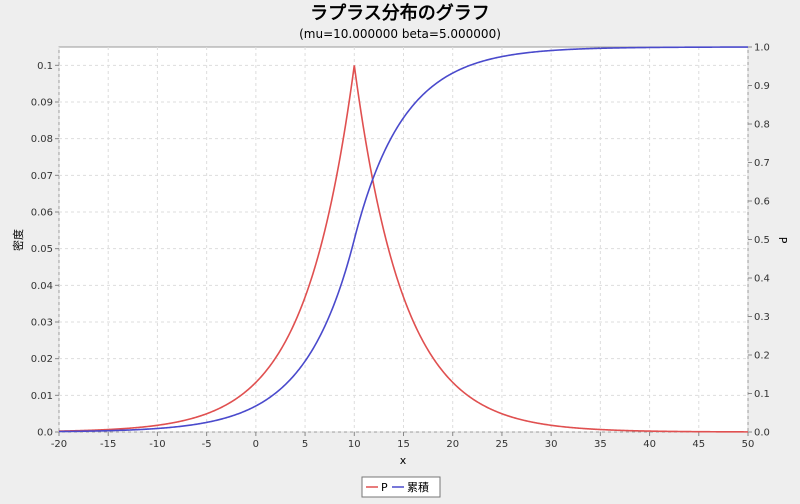 The height and width of the screenshot is (504, 800). I want to click on right-tick-label: 0.8, so click(762, 125).